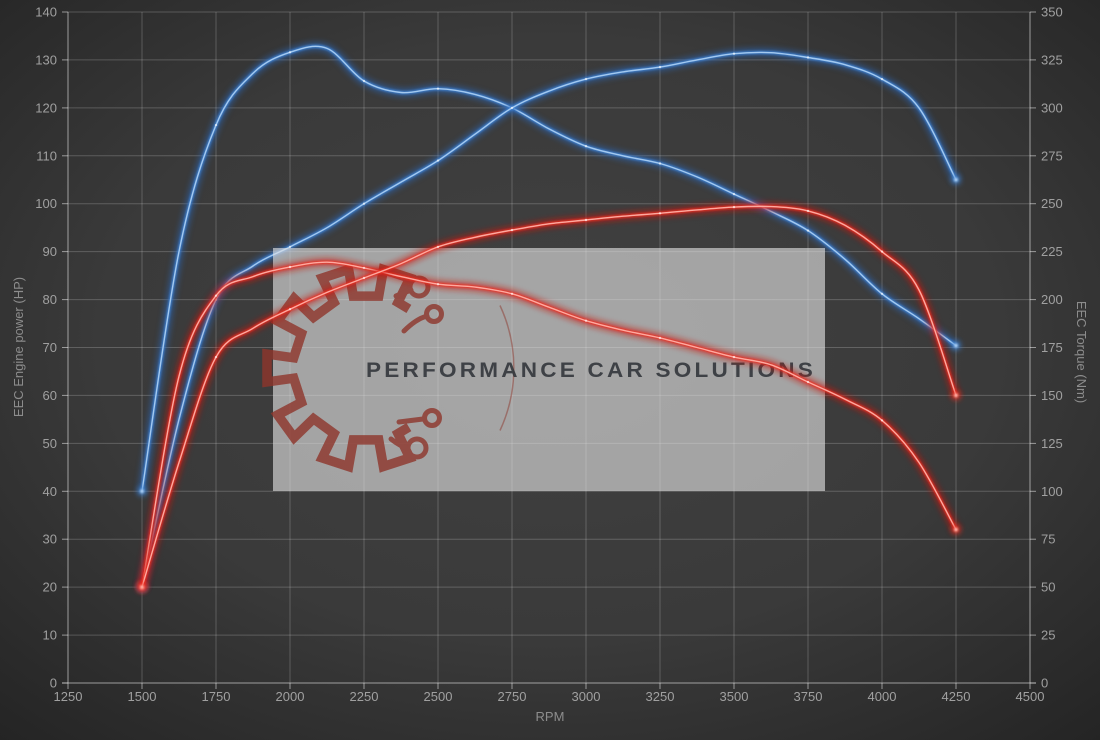 The image size is (1100, 740). What do you see at coordinates (50, 395) in the screenshot?
I see `y-left-tick-label: 60` at bounding box center [50, 395].